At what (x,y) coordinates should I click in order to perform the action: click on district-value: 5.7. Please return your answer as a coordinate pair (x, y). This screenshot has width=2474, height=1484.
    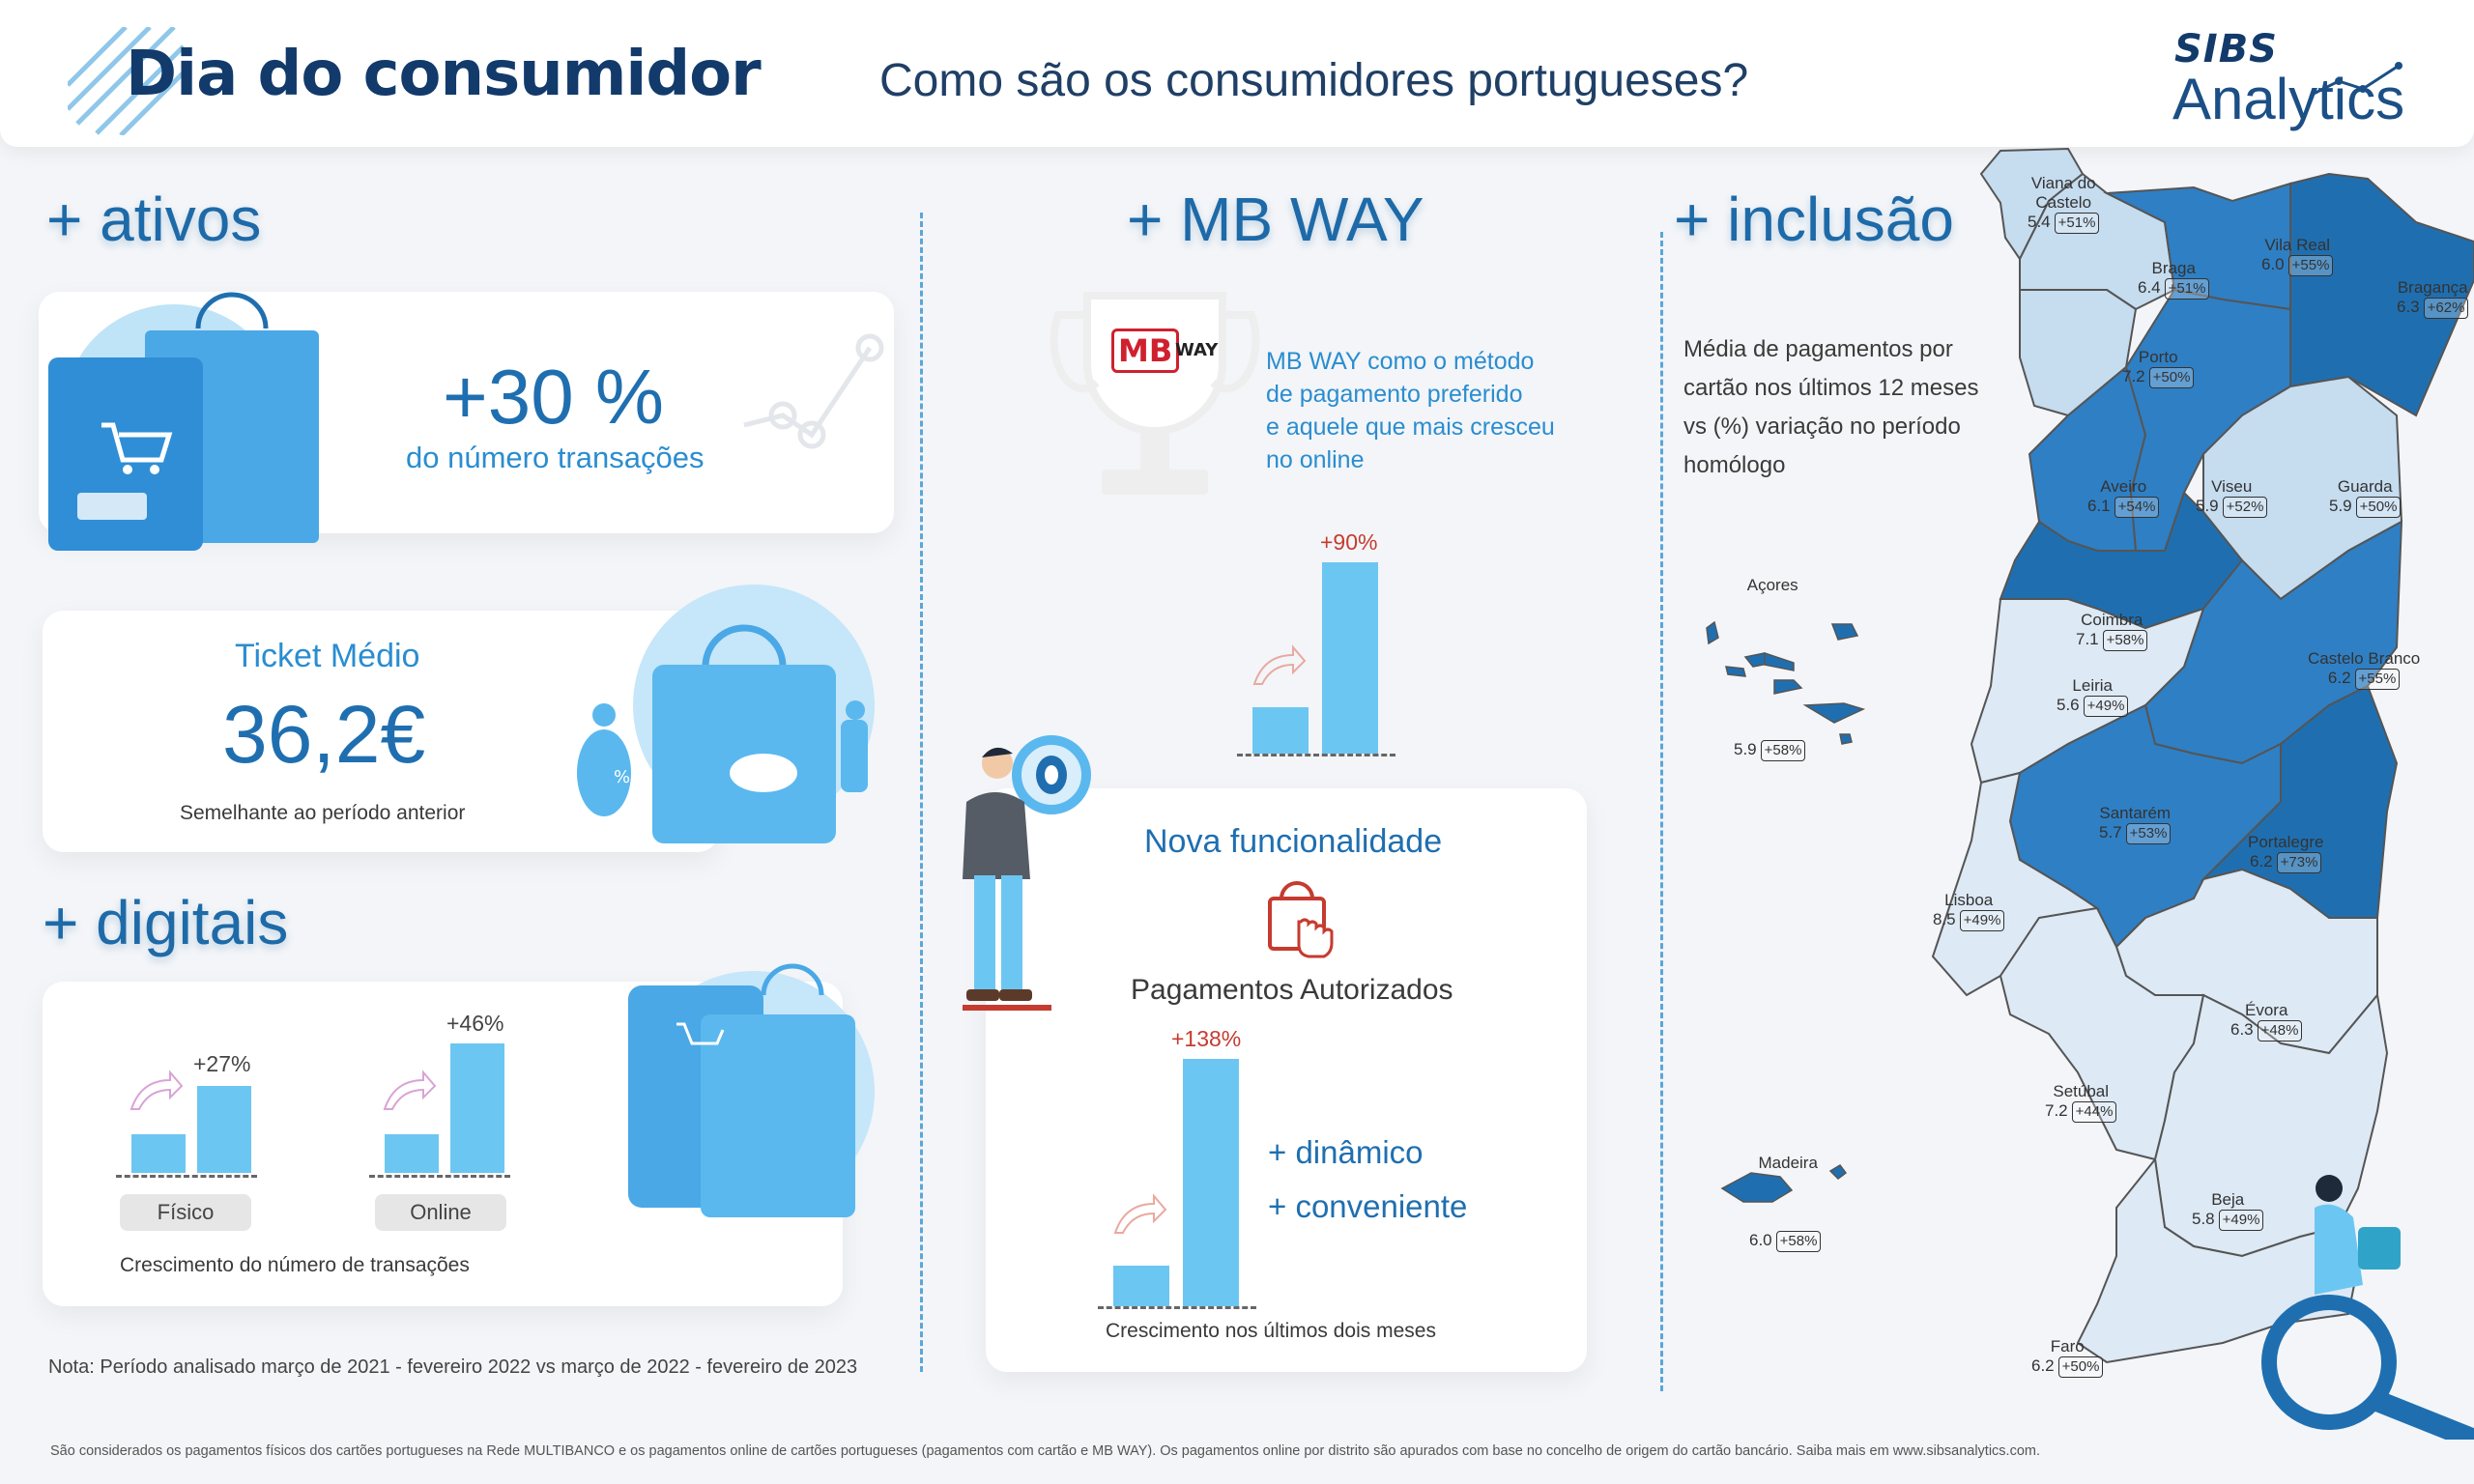
    Looking at the image, I should click on (2110, 833).